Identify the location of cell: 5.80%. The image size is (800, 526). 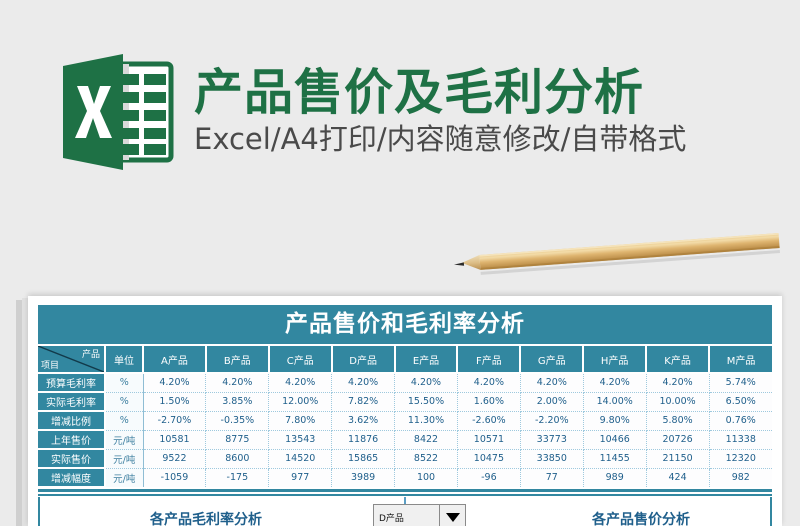
(678, 421).